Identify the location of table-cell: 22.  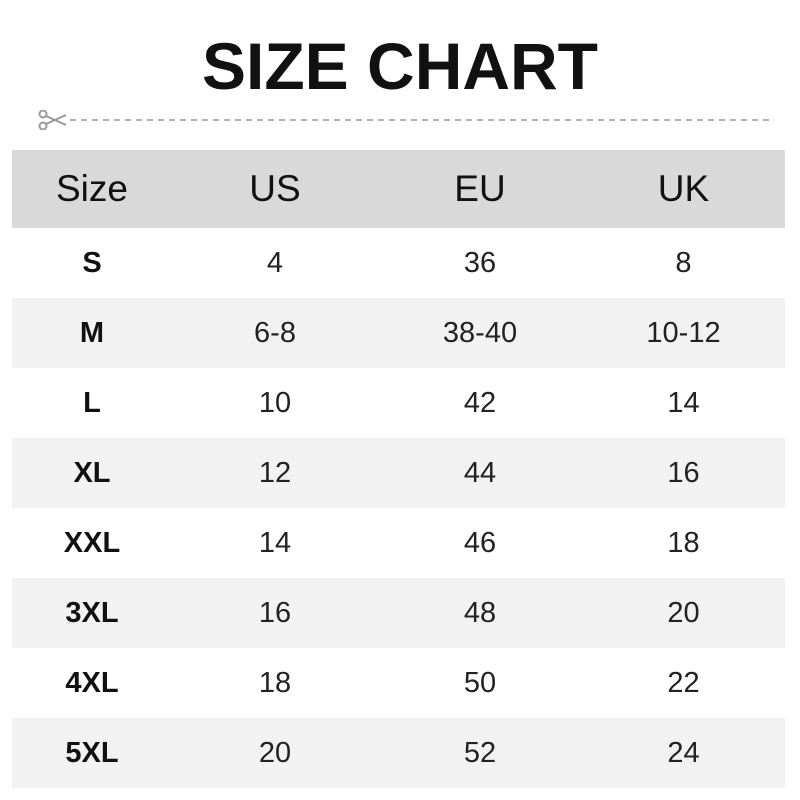
(683, 682).